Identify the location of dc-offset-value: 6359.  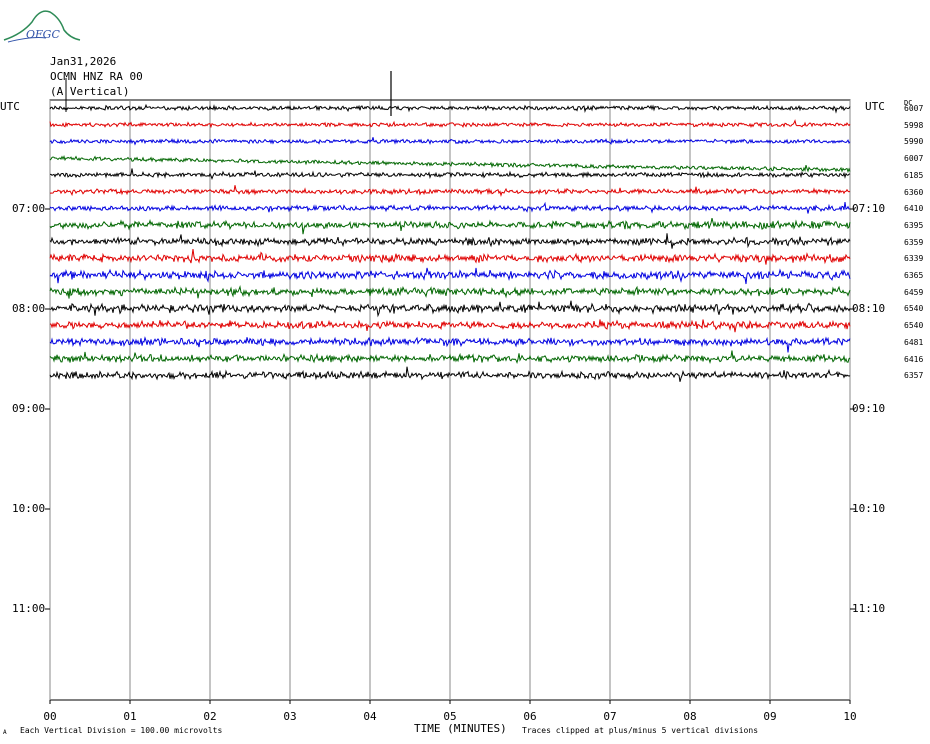
(914, 242).